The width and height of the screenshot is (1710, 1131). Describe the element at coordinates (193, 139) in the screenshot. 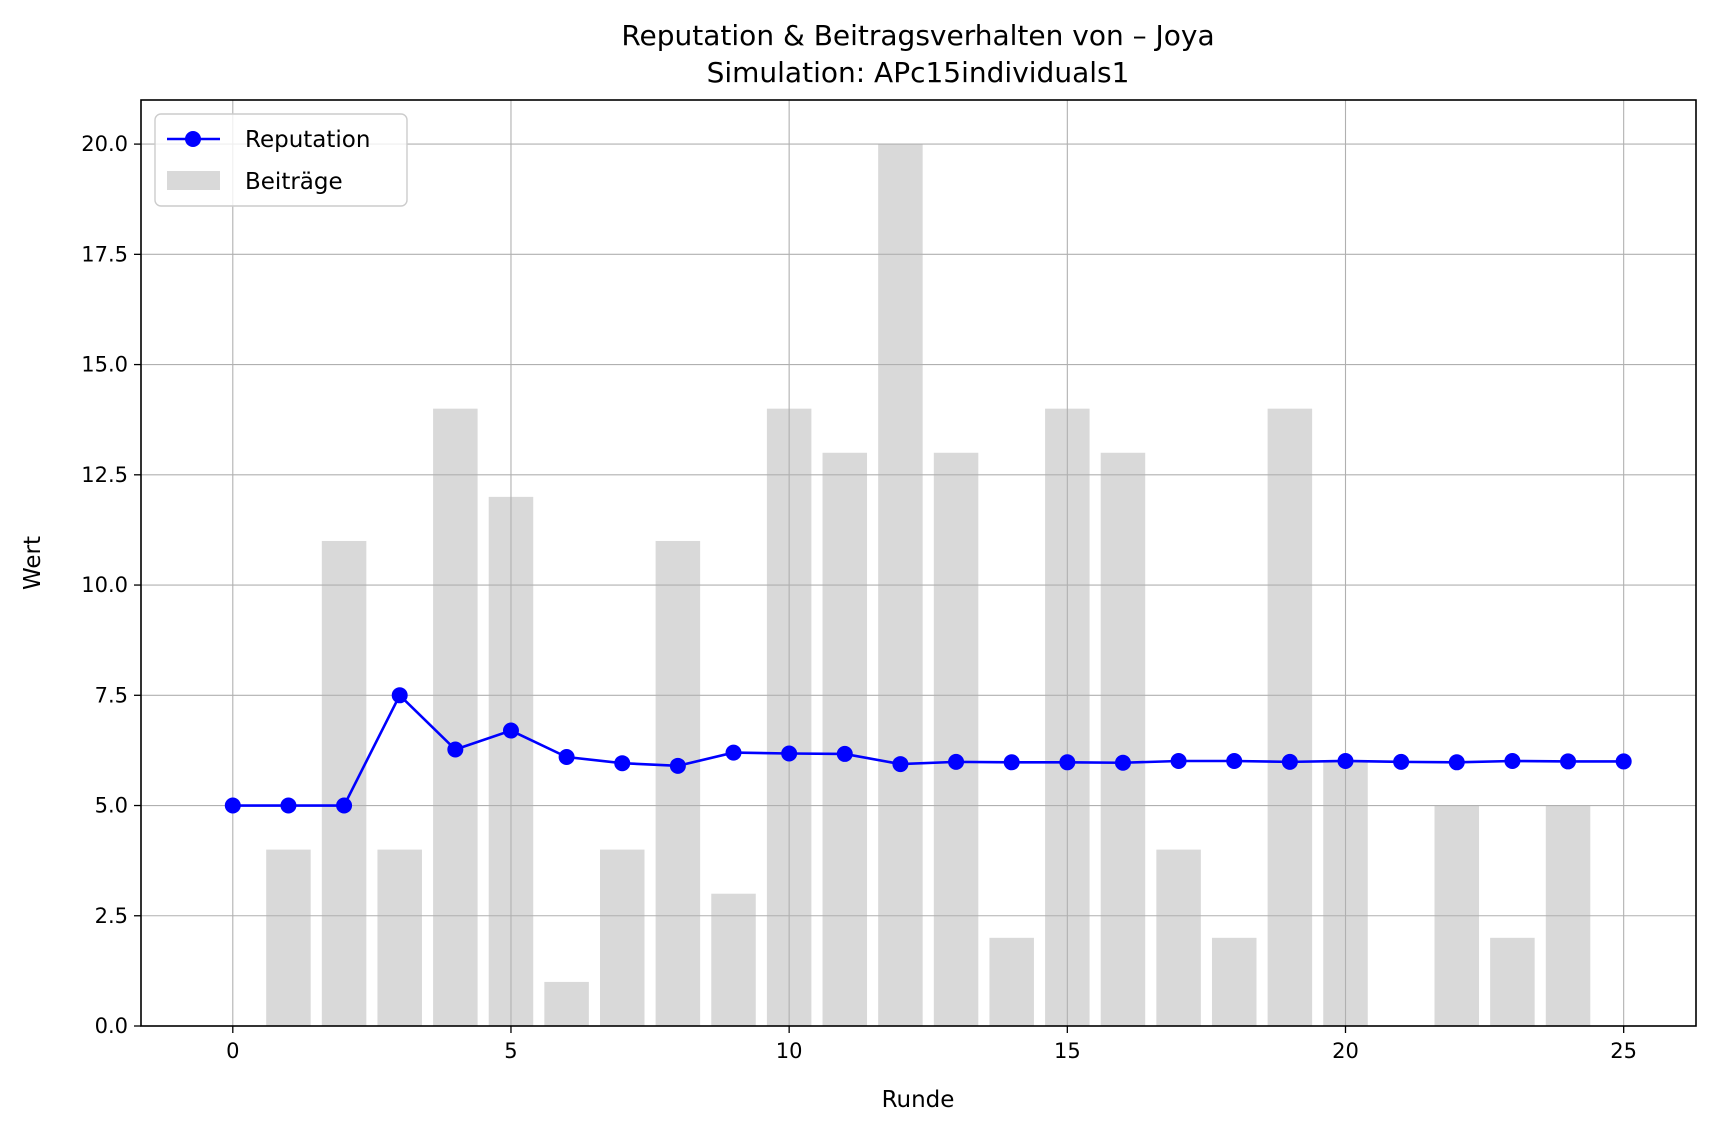

I see `legend-reputation-marker` at that location.